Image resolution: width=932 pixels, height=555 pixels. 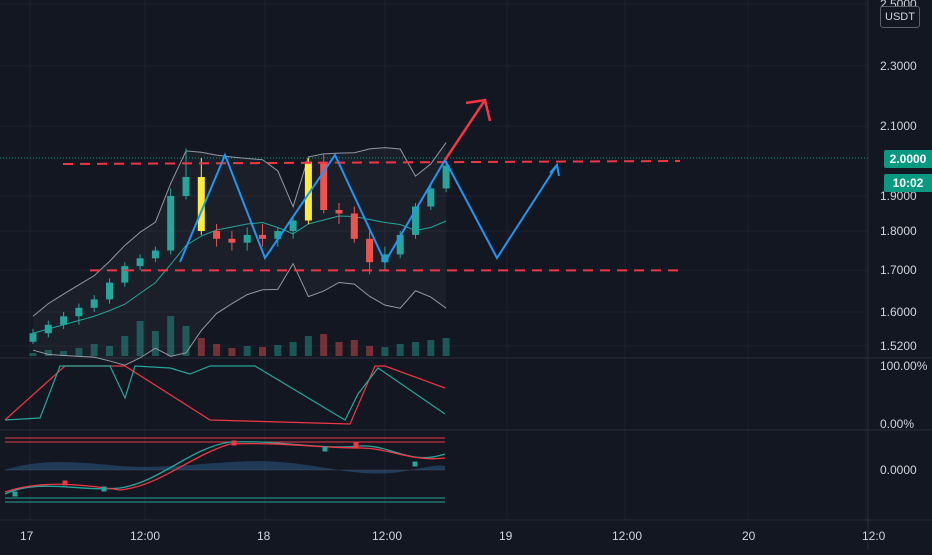 What do you see at coordinates (239, 314) in the screenshot?
I see `band-lower` at bounding box center [239, 314].